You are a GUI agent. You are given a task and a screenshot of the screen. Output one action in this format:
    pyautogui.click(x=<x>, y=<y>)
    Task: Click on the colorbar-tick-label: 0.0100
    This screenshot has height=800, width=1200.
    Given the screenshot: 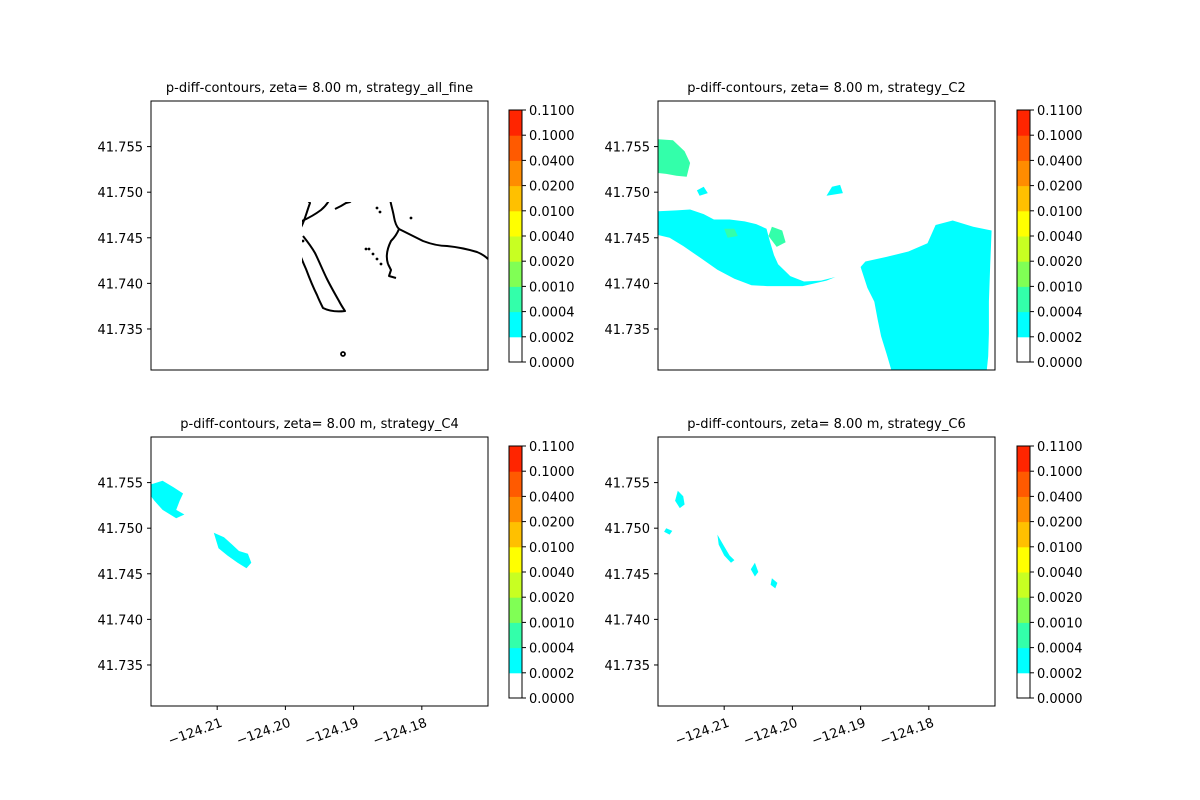 What is the action you would take?
    pyautogui.click(x=552, y=212)
    